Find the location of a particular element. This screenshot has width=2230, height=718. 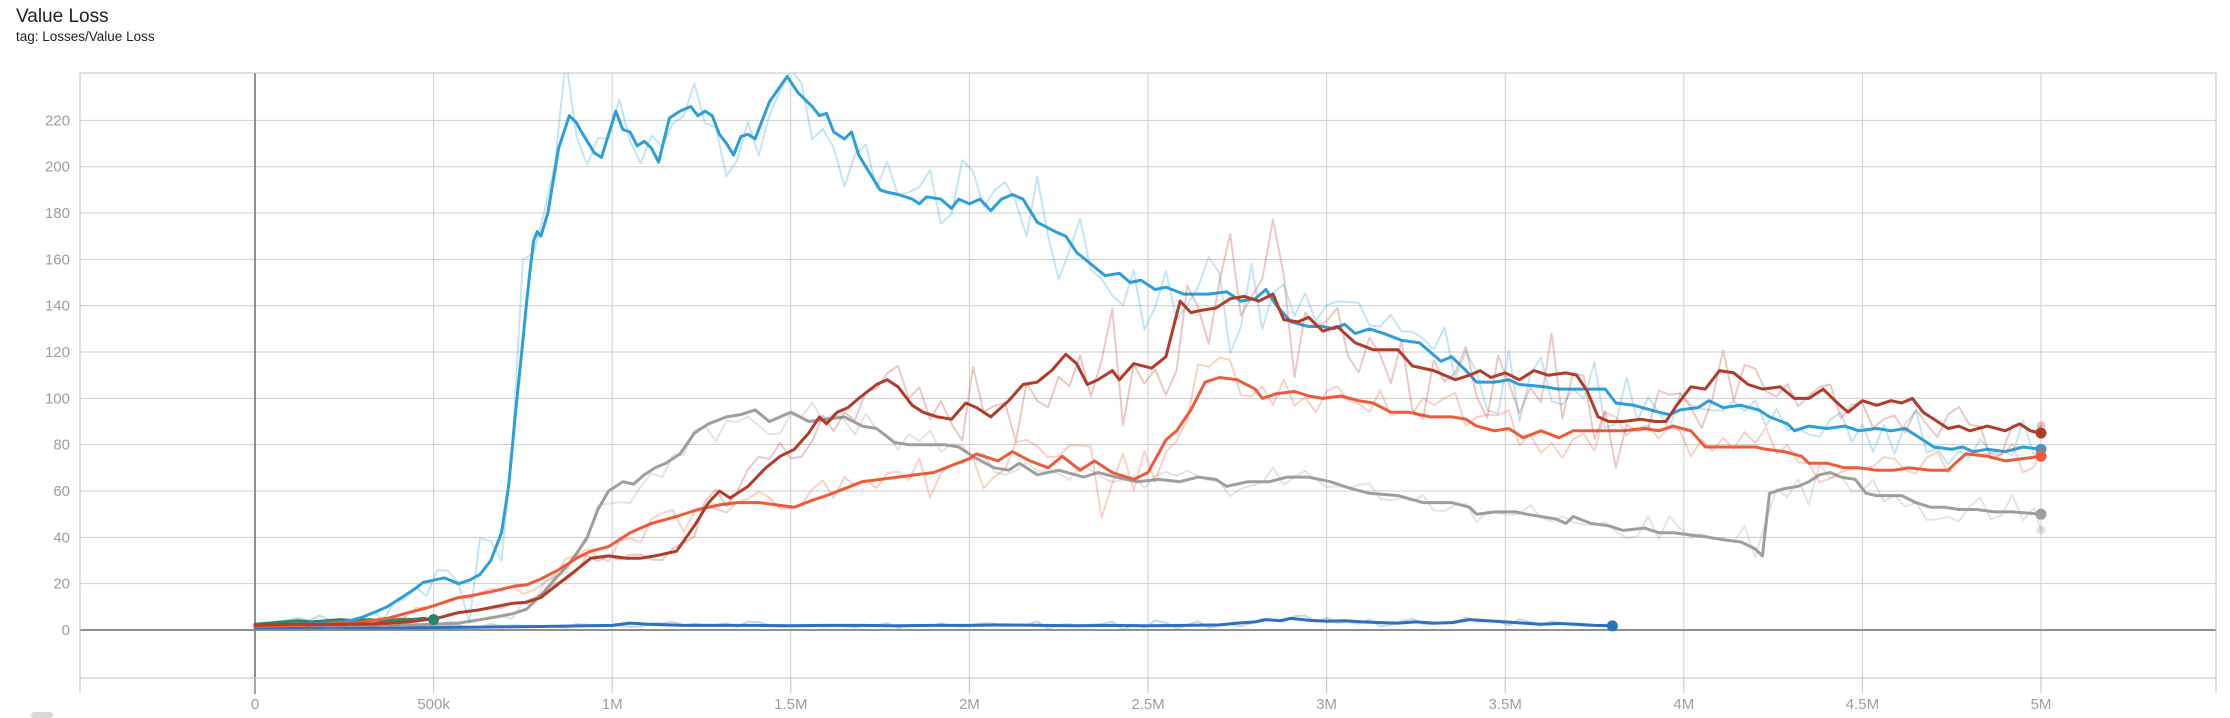

x-tick-label: 3M is located at coordinates (1326, 704).